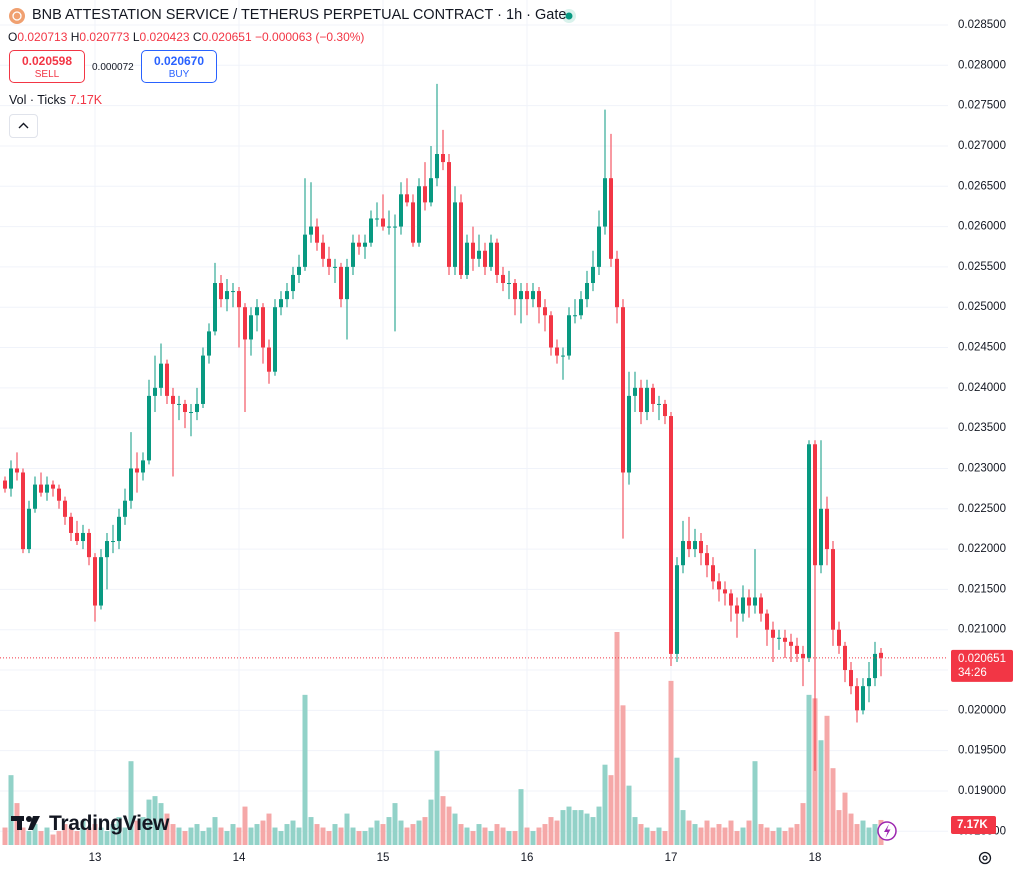 The height and width of the screenshot is (872, 1018). I want to click on y-tick-label: 0.025500, so click(982, 267).